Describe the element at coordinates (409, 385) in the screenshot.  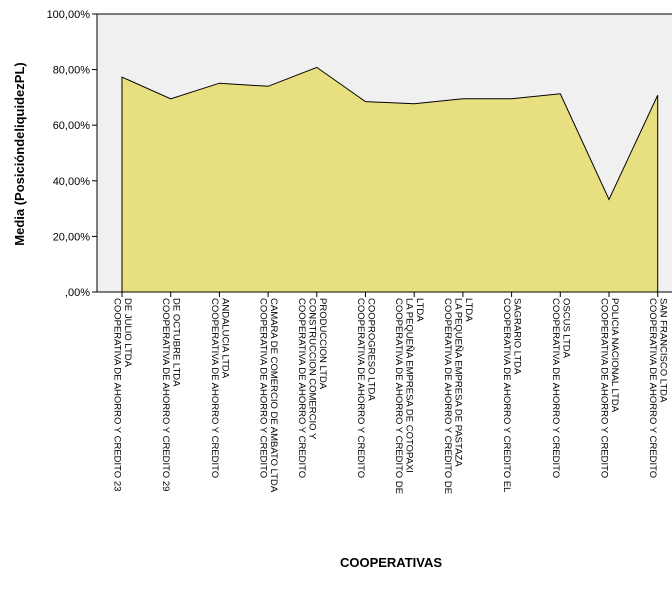
I see `x-tick-label: LA PEQUEÑA EMPRESA DE COTOPAXI` at that location.